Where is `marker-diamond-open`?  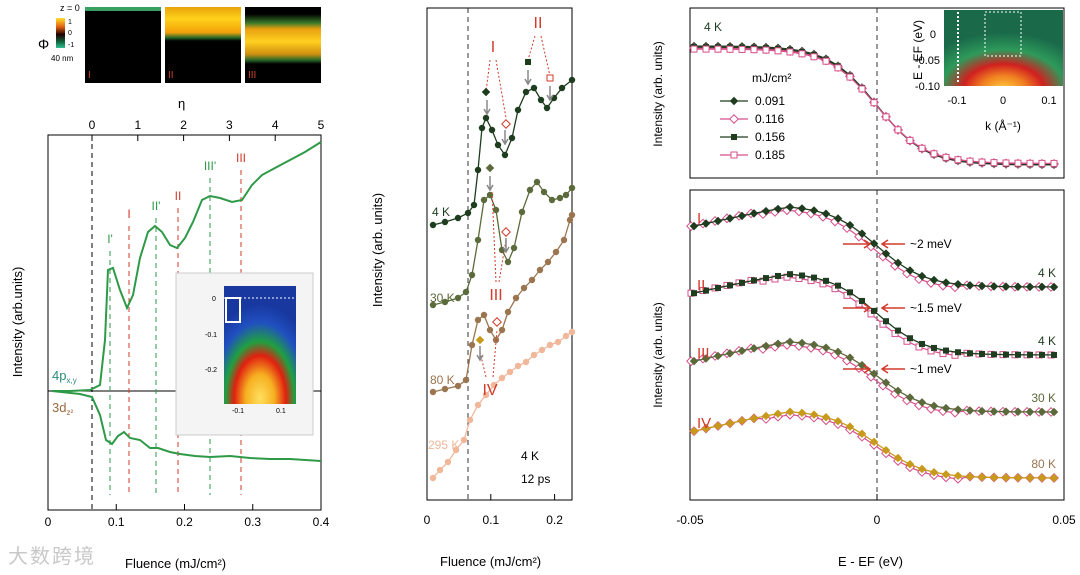
marker-diamond-open is located at coordinates (497, 322).